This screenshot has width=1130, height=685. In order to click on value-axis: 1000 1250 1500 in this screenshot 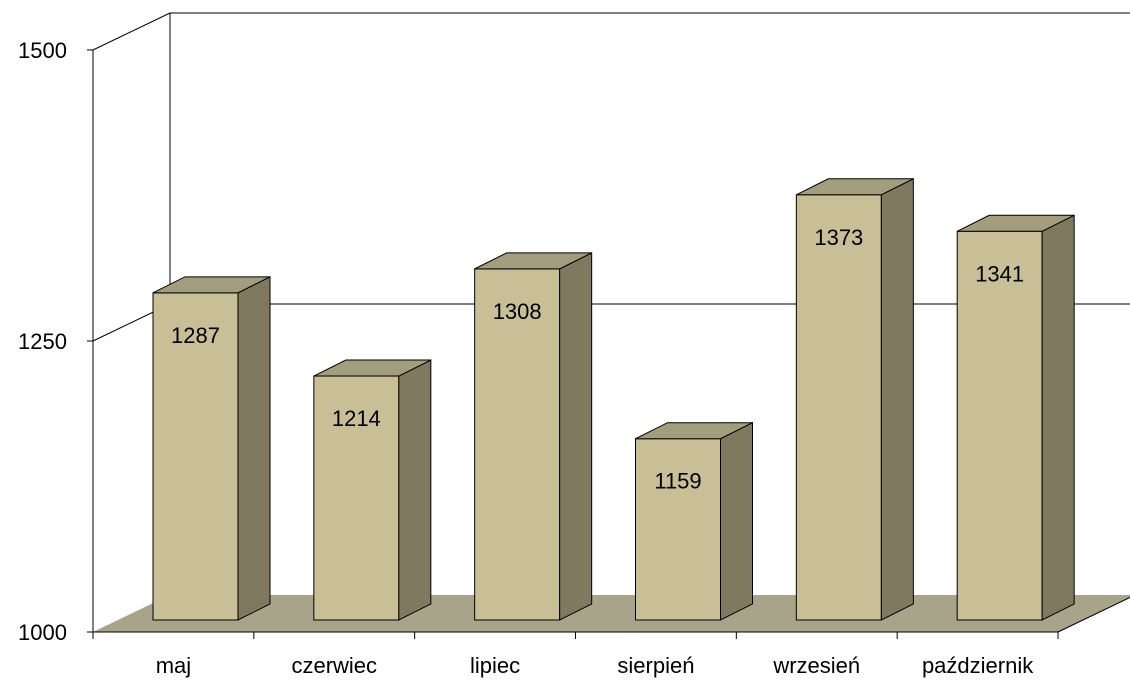, I will do `click(56, 341)`.